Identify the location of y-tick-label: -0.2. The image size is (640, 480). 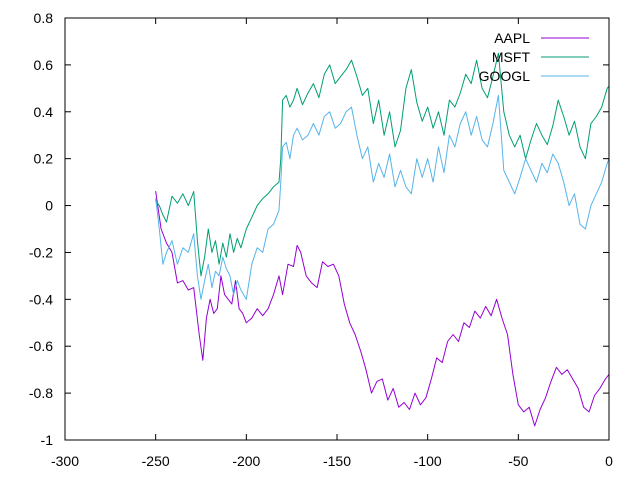
(41, 252).